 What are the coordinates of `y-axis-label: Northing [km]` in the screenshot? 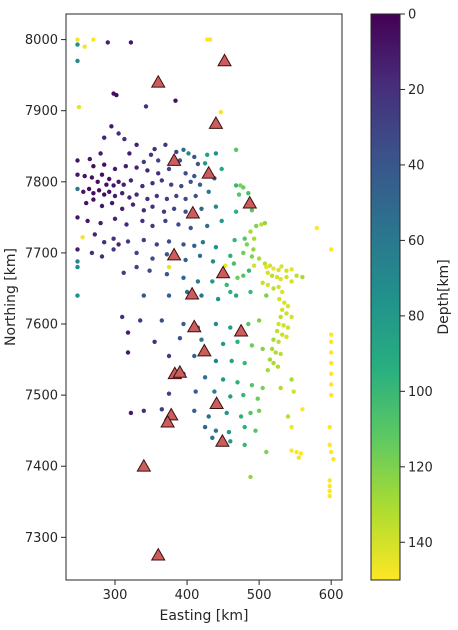 It's located at (11, 297).